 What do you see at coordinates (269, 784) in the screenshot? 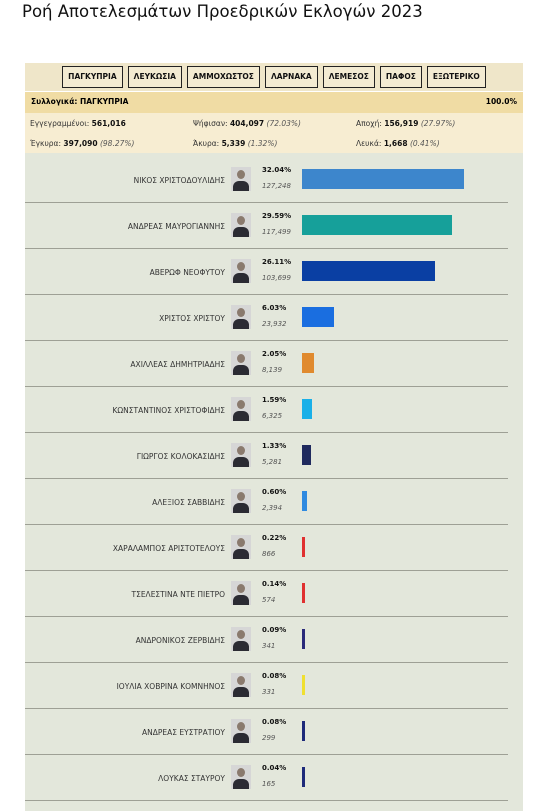
I see `vote-count: 165` at bounding box center [269, 784].